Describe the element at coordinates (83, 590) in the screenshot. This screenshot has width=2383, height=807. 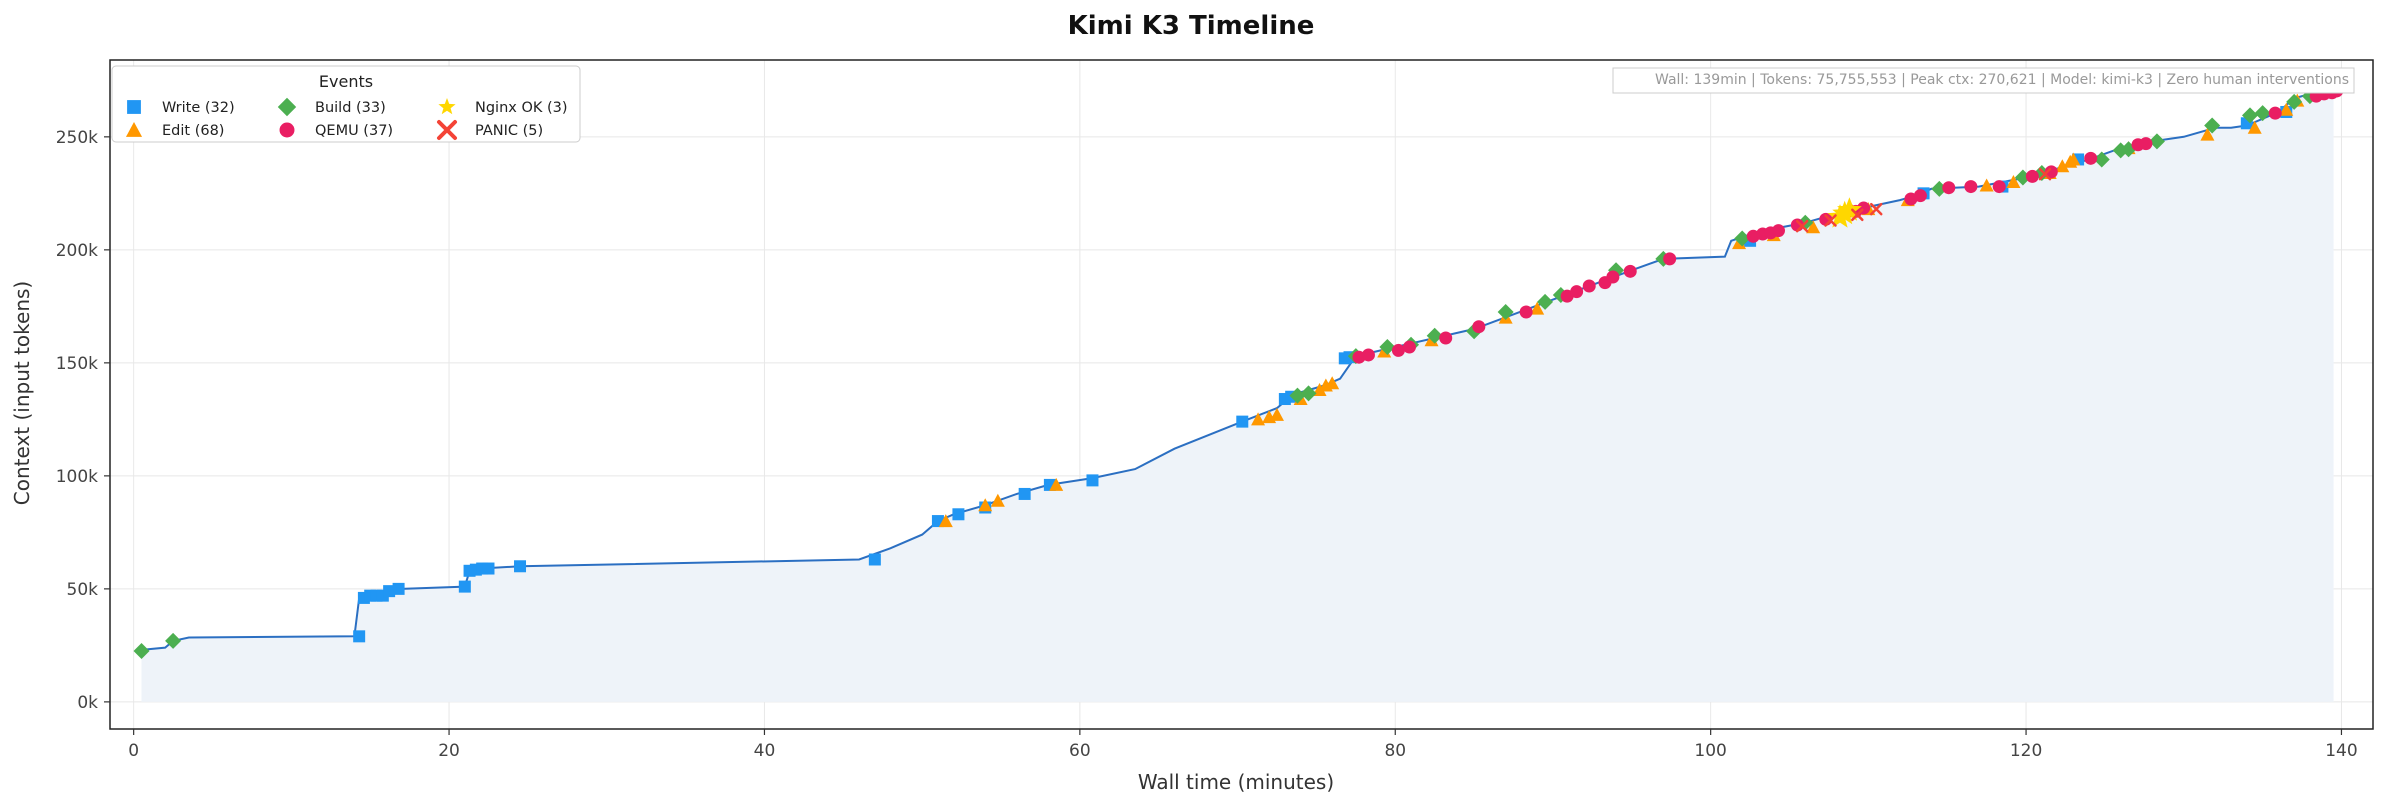
I see `y-tick-label: 50k` at that location.